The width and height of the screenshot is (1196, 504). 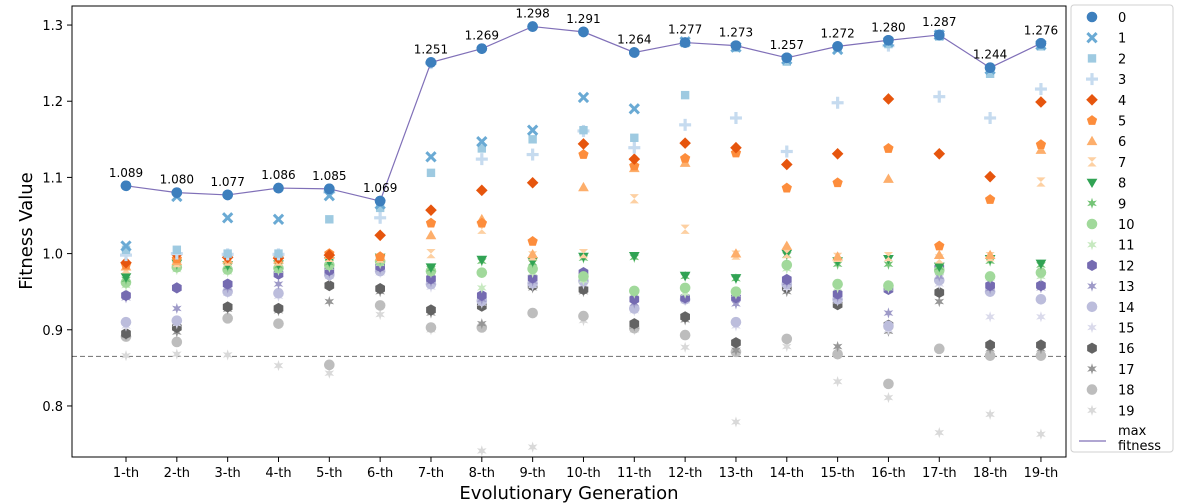 What do you see at coordinates (227, 284) in the screenshot?
I see `point-s12-g3` at bounding box center [227, 284].